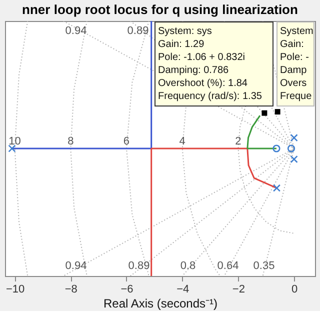 This screenshot has width=320, height=320. I want to click on annotation: 0.8, so click(188, 266).